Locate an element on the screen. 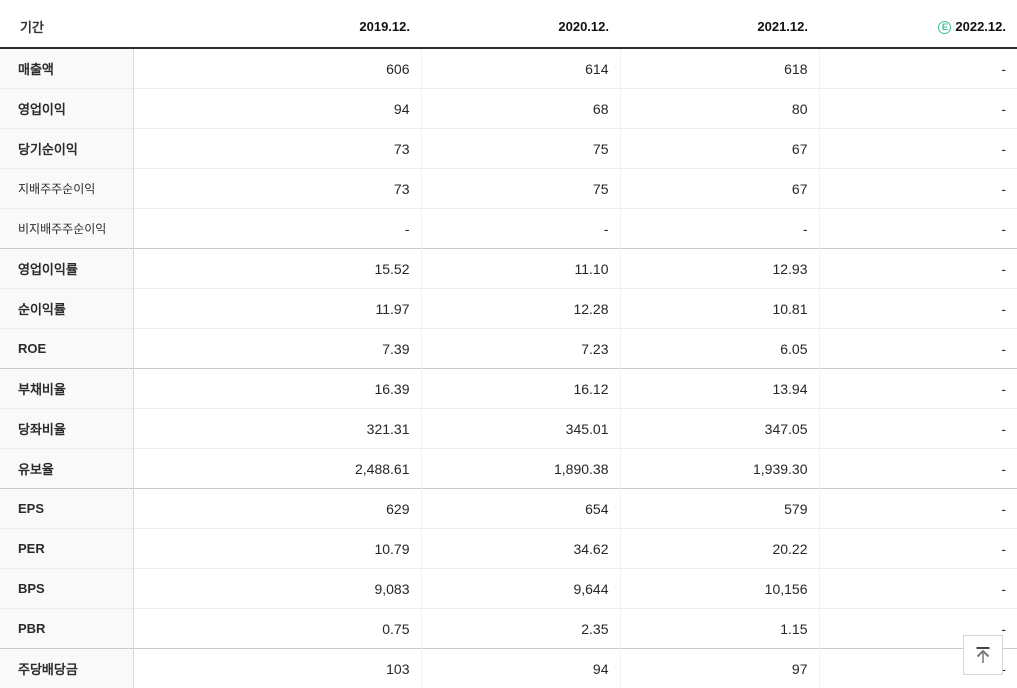 The width and height of the screenshot is (1017, 688). cell-value: 12.93 is located at coordinates (719, 269).